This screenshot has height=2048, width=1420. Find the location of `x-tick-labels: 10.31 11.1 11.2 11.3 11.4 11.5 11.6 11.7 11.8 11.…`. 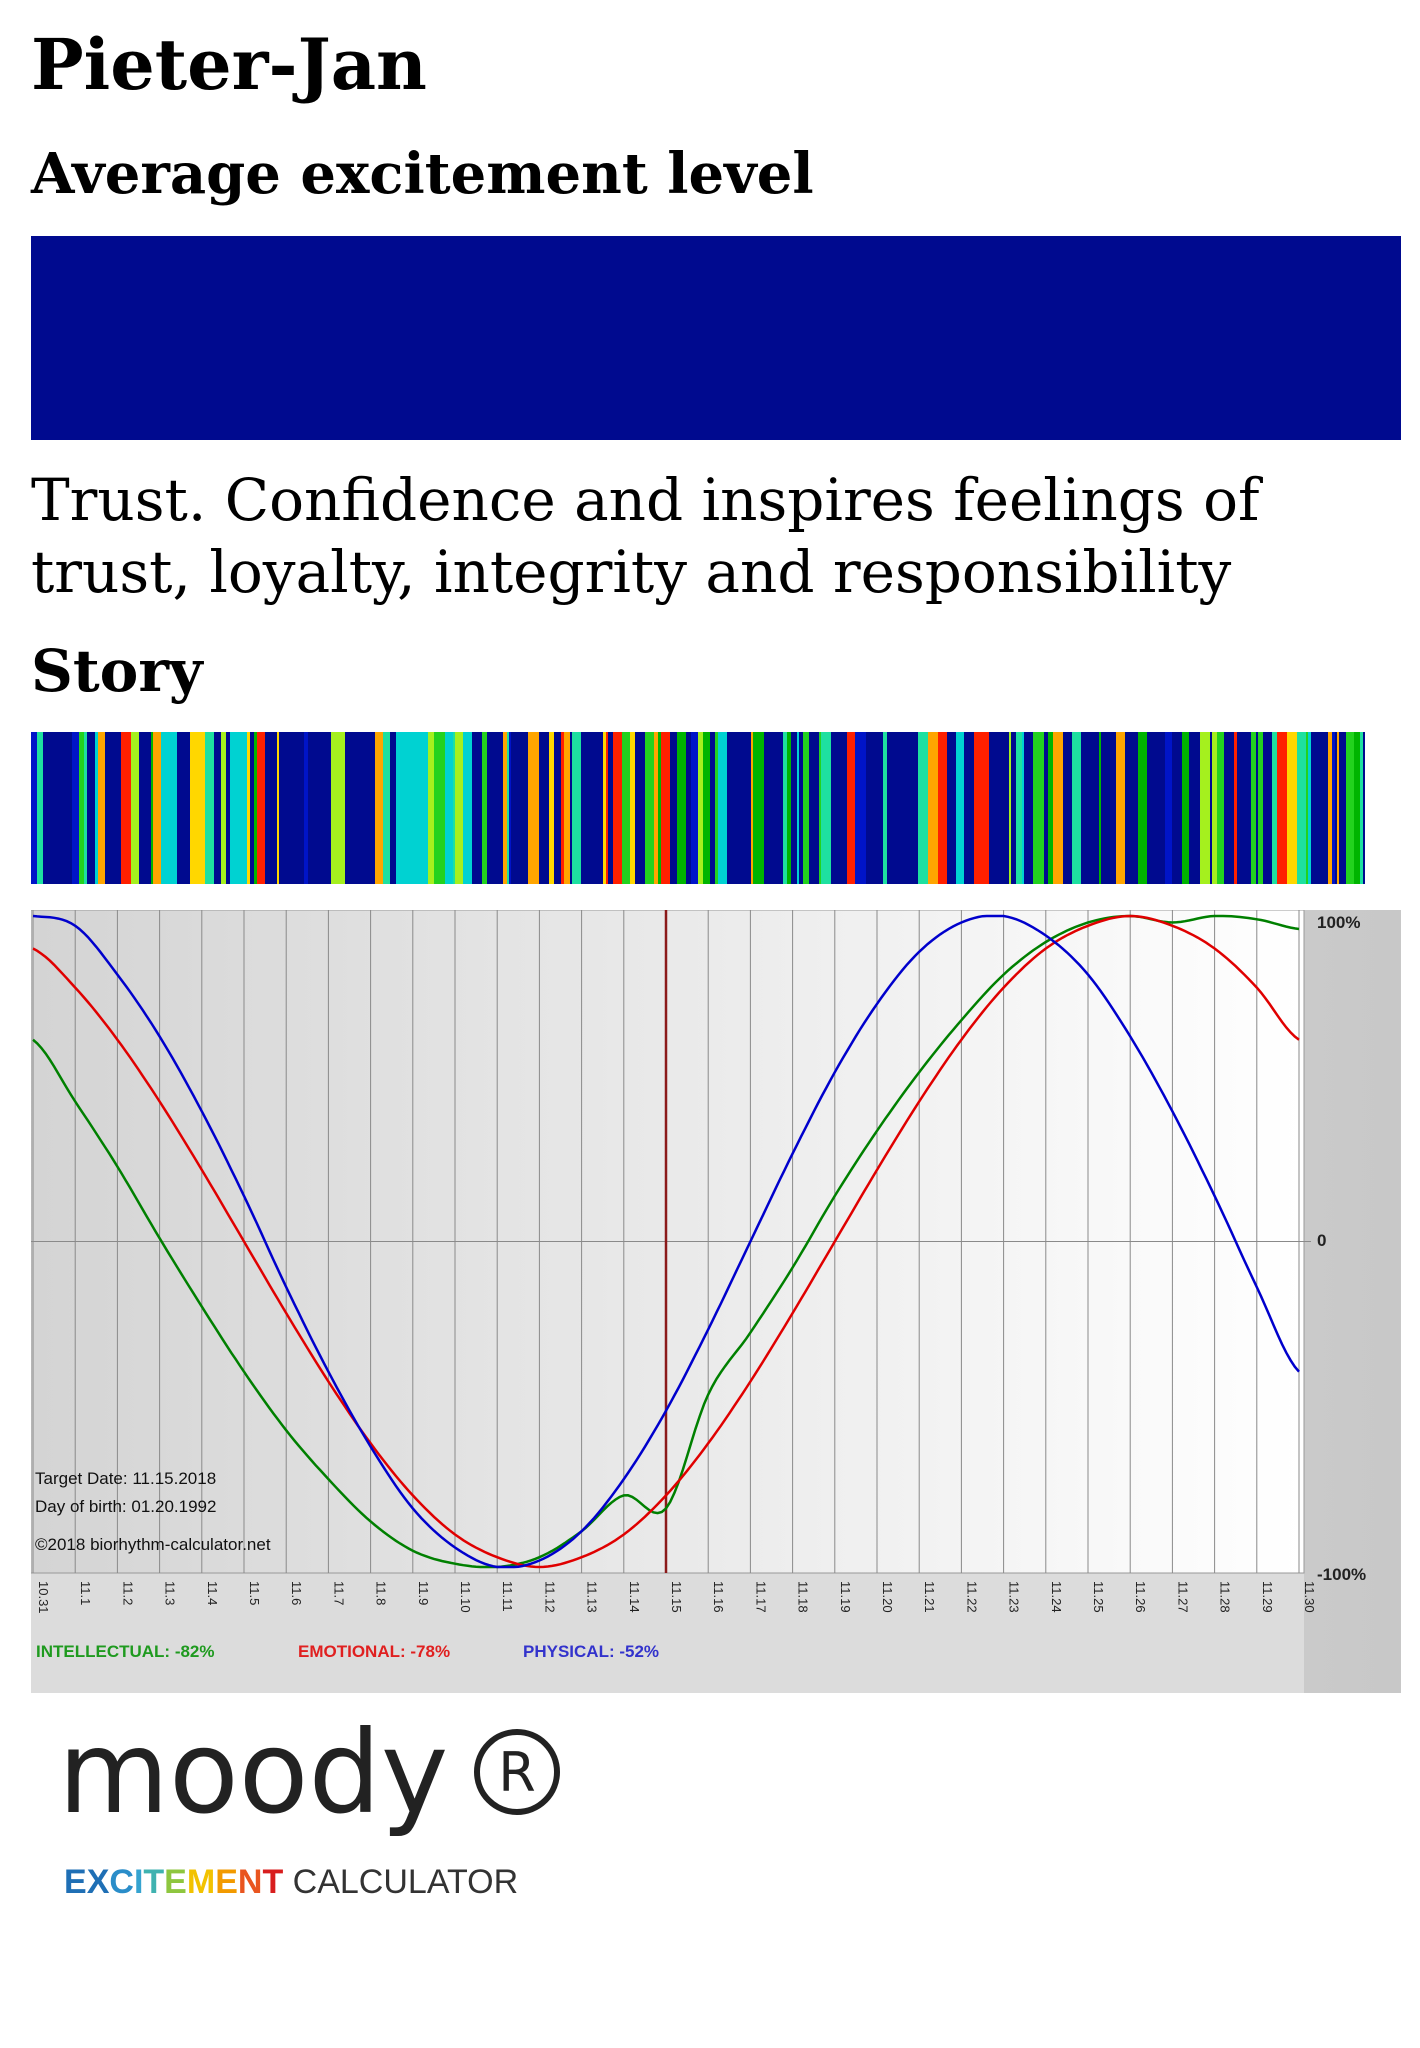

x-tick-labels: 10.31 11.1 11.2 11.3 11.4 11.5 11.6 11.7 11.8 11.… is located at coordinates (676, 1597).